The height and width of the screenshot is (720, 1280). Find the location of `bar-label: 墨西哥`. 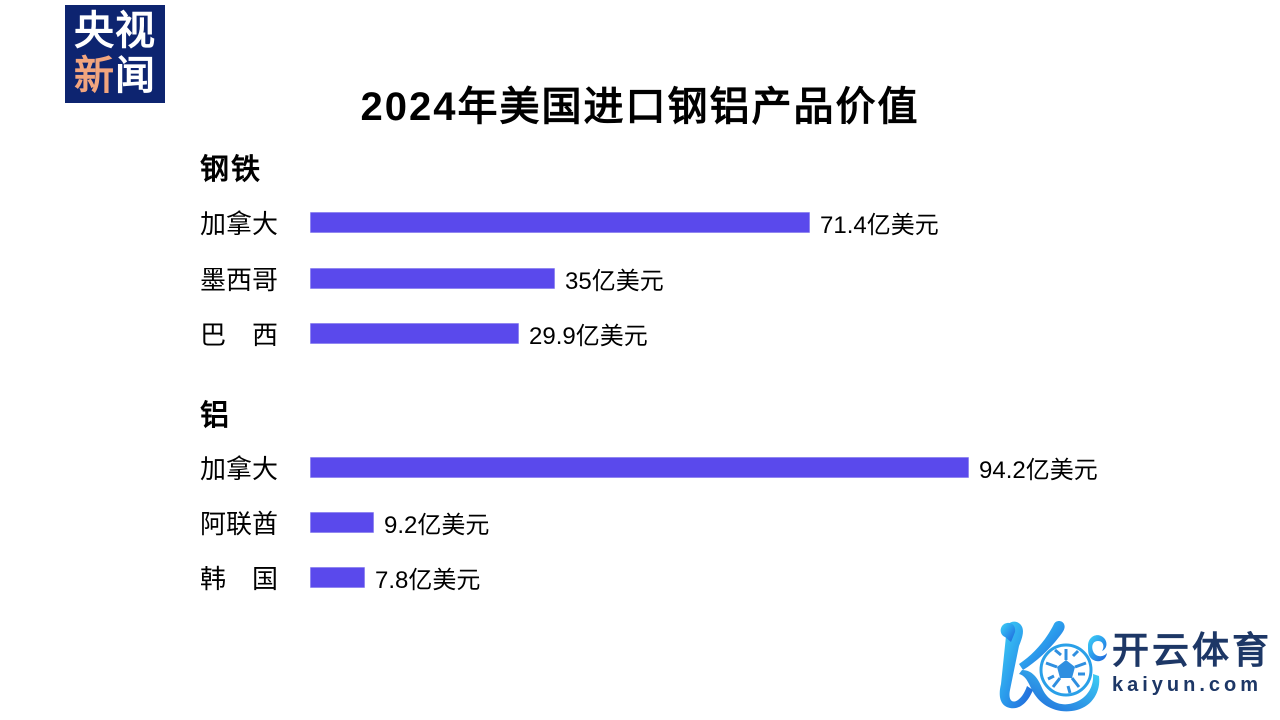

bar-label: 墨西哥 is located at coordinates (239, 279).